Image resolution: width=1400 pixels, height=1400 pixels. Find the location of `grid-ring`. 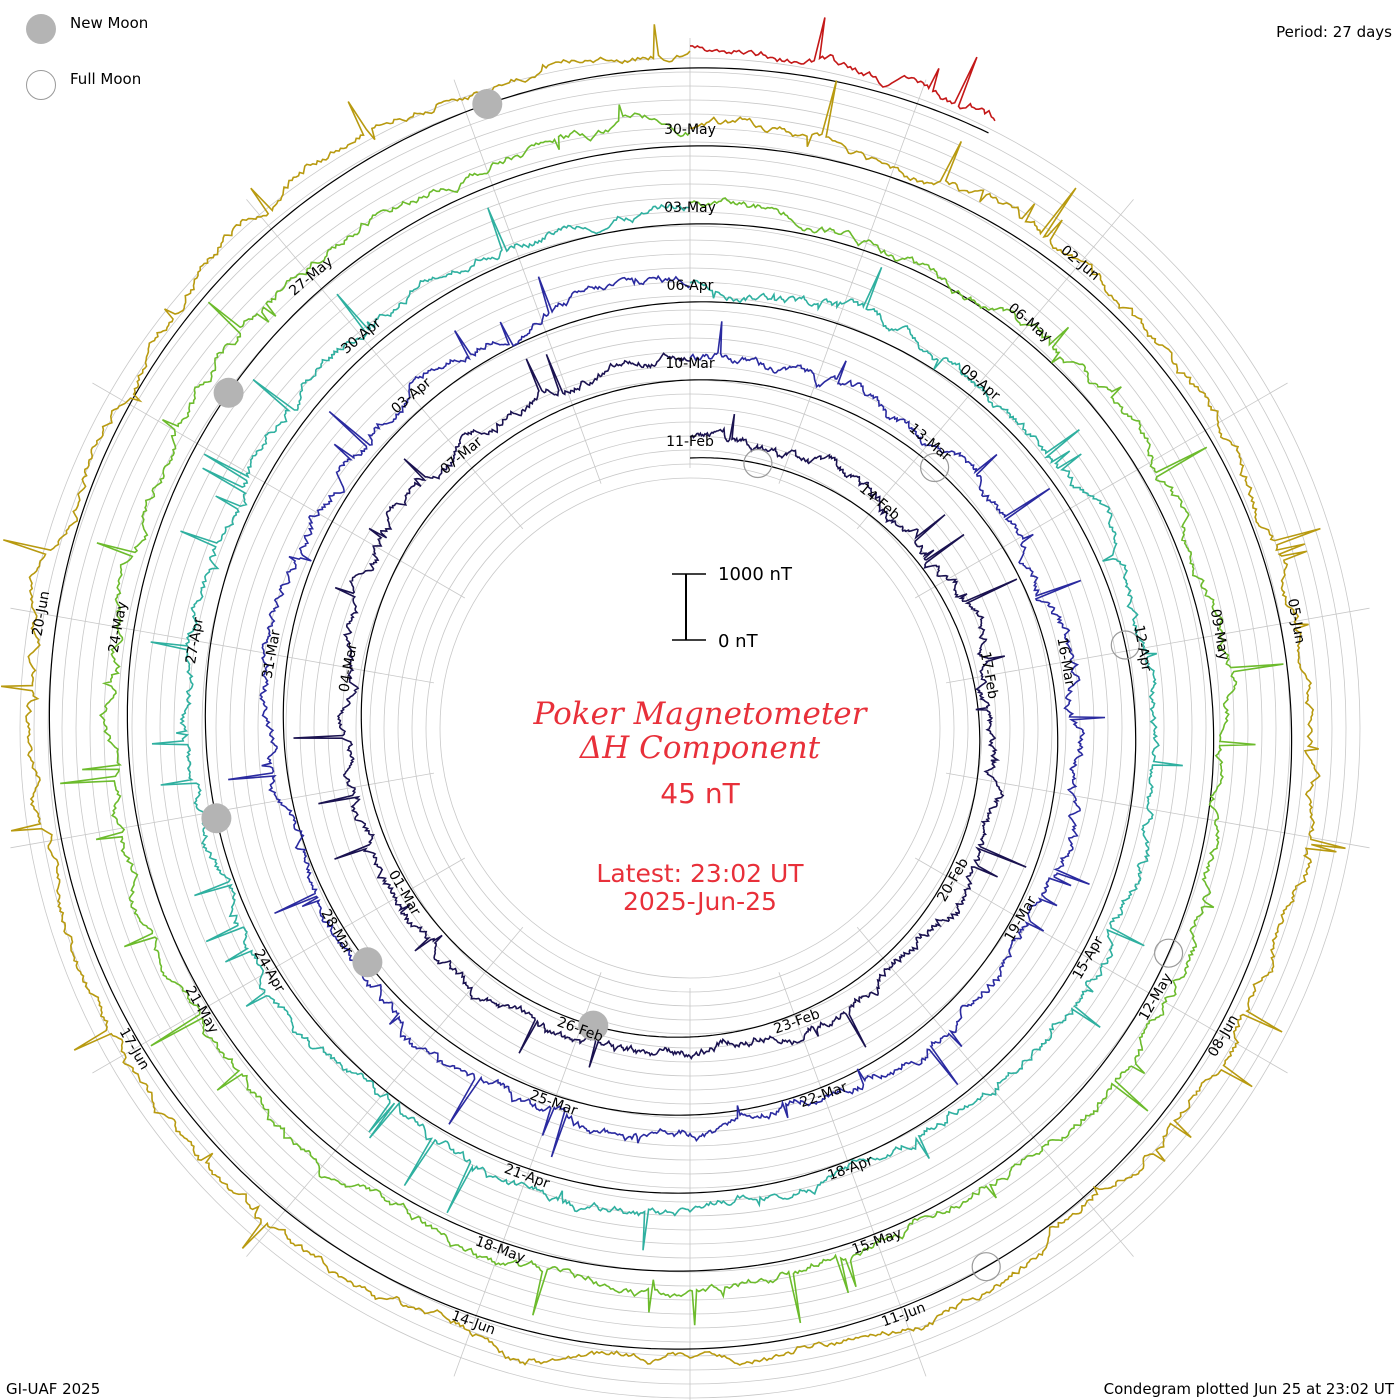

grid-ring is located at coordinates (690, 728).